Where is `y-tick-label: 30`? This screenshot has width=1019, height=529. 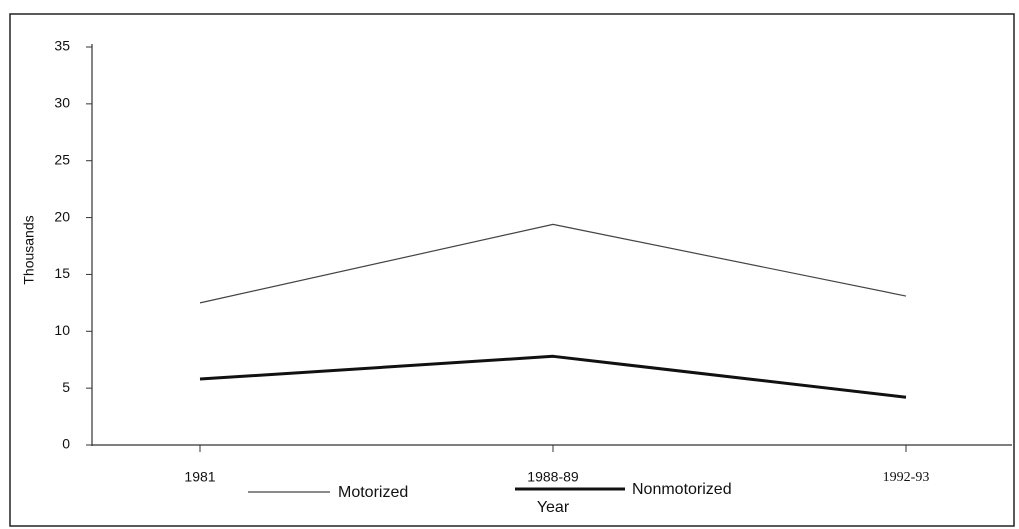 y-tick-label: 30 is located at coordinates (62, 103).